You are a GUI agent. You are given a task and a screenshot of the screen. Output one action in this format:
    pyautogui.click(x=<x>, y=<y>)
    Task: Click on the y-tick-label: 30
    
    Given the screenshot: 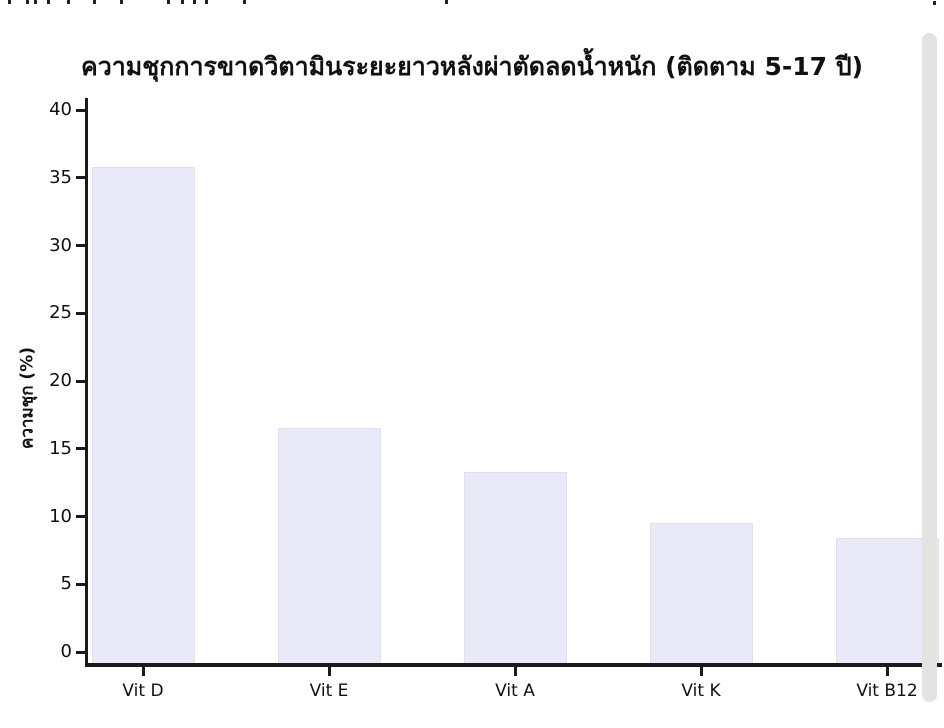 What is the action you would take?
    pyautogui.click(x=60, y=245)
    